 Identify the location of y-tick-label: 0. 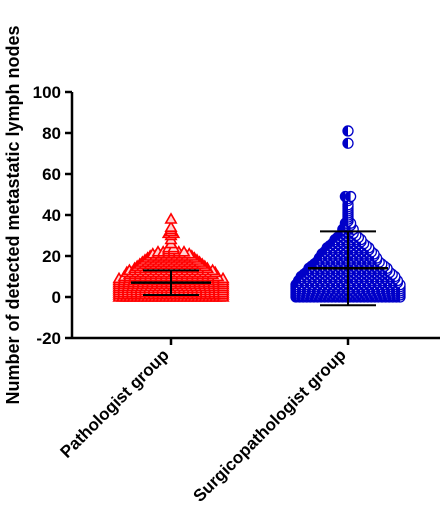
(56, 297).